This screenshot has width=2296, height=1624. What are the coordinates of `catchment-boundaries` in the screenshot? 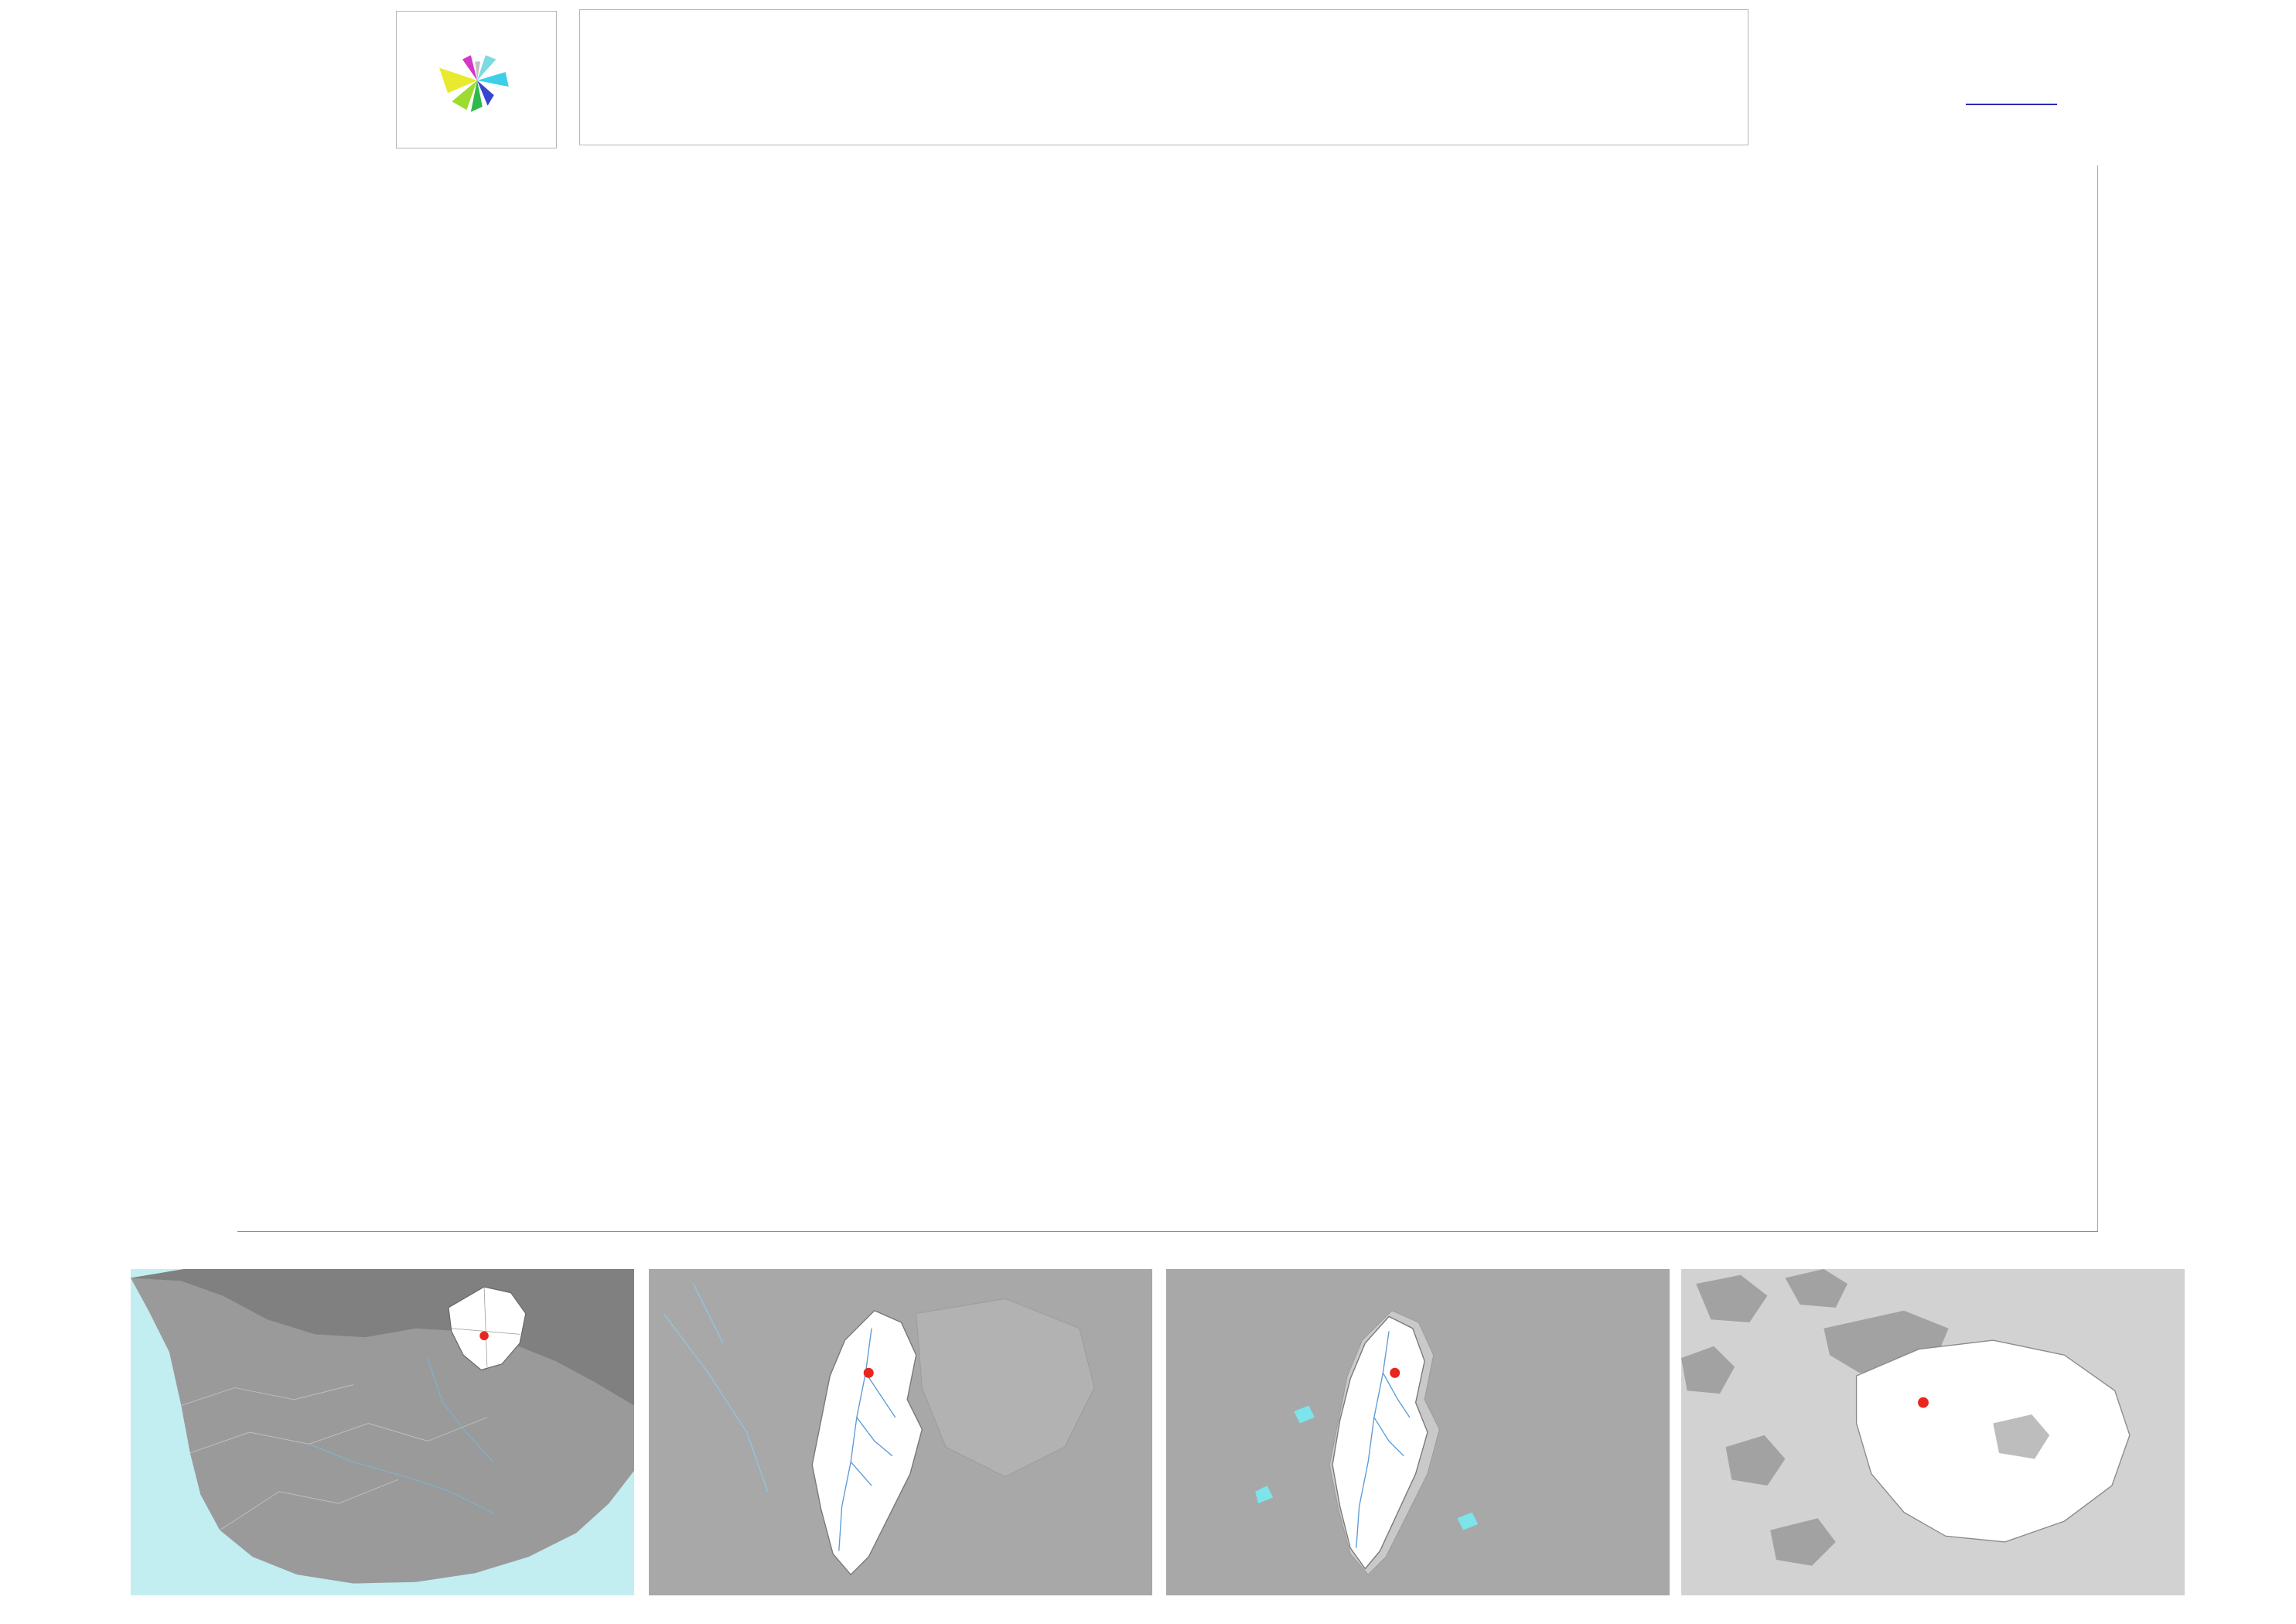 It's located at (334, 1457).